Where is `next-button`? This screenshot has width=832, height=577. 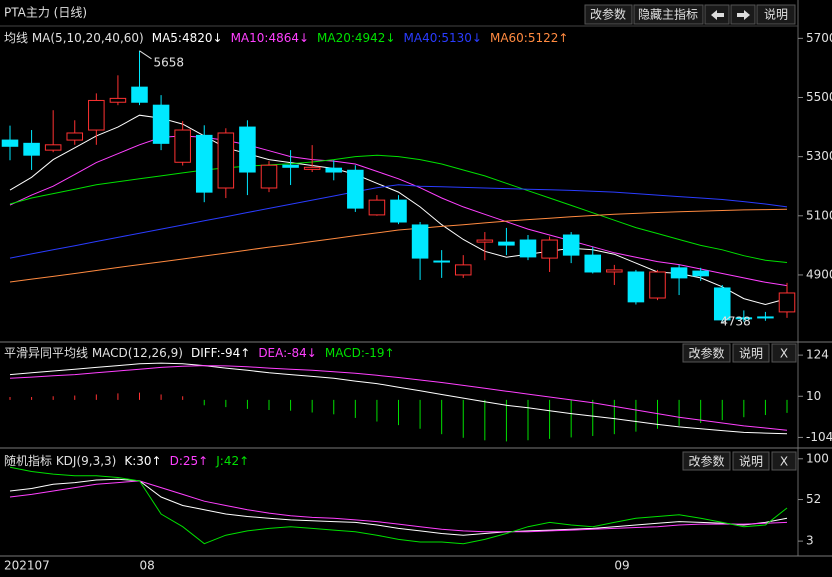 next-button is located at coordinates (743, 14).